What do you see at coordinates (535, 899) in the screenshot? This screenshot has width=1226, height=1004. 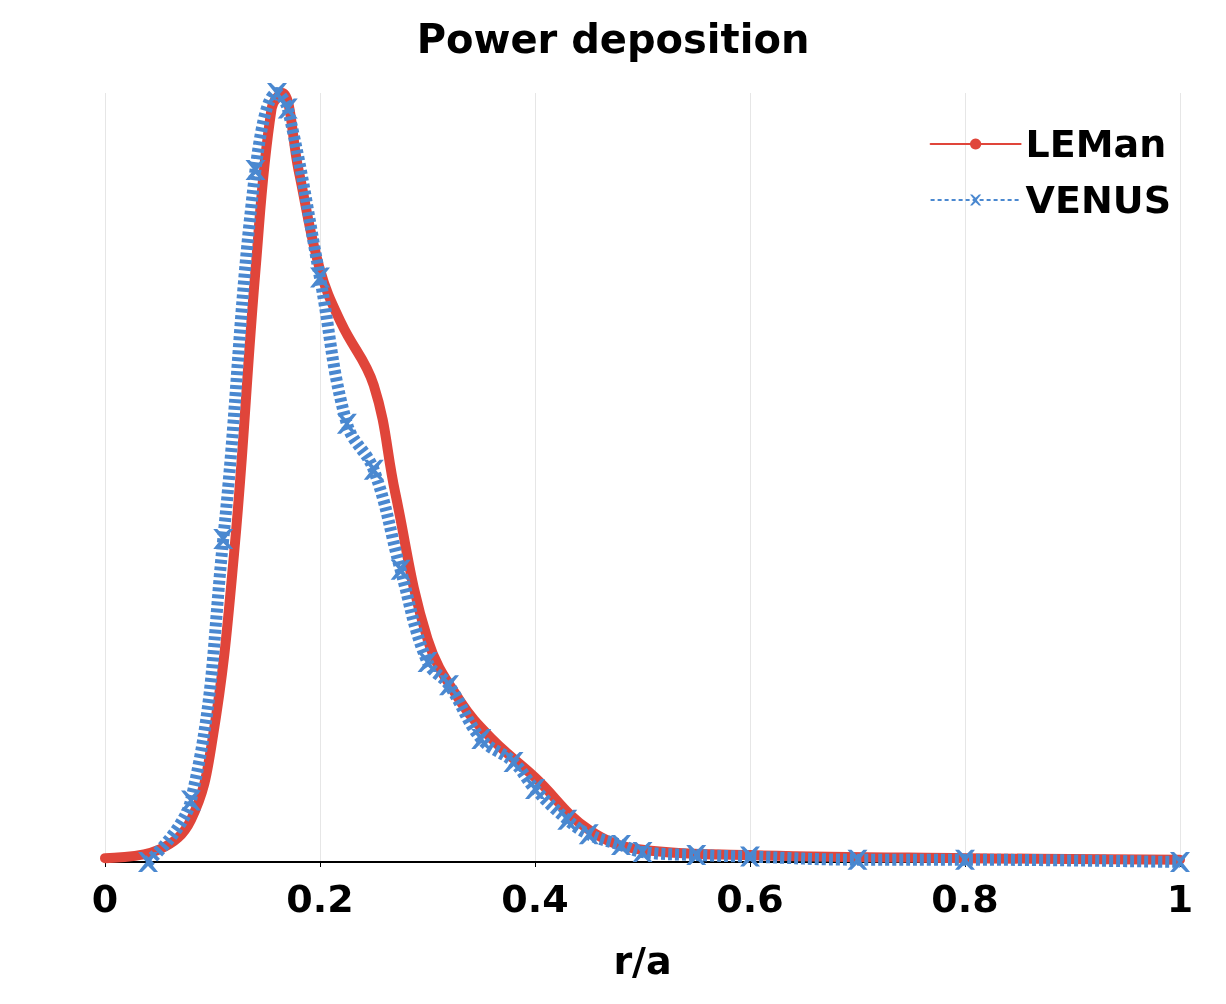 I see `x-tick-label: 0.4` at bounding box center [535, 899].